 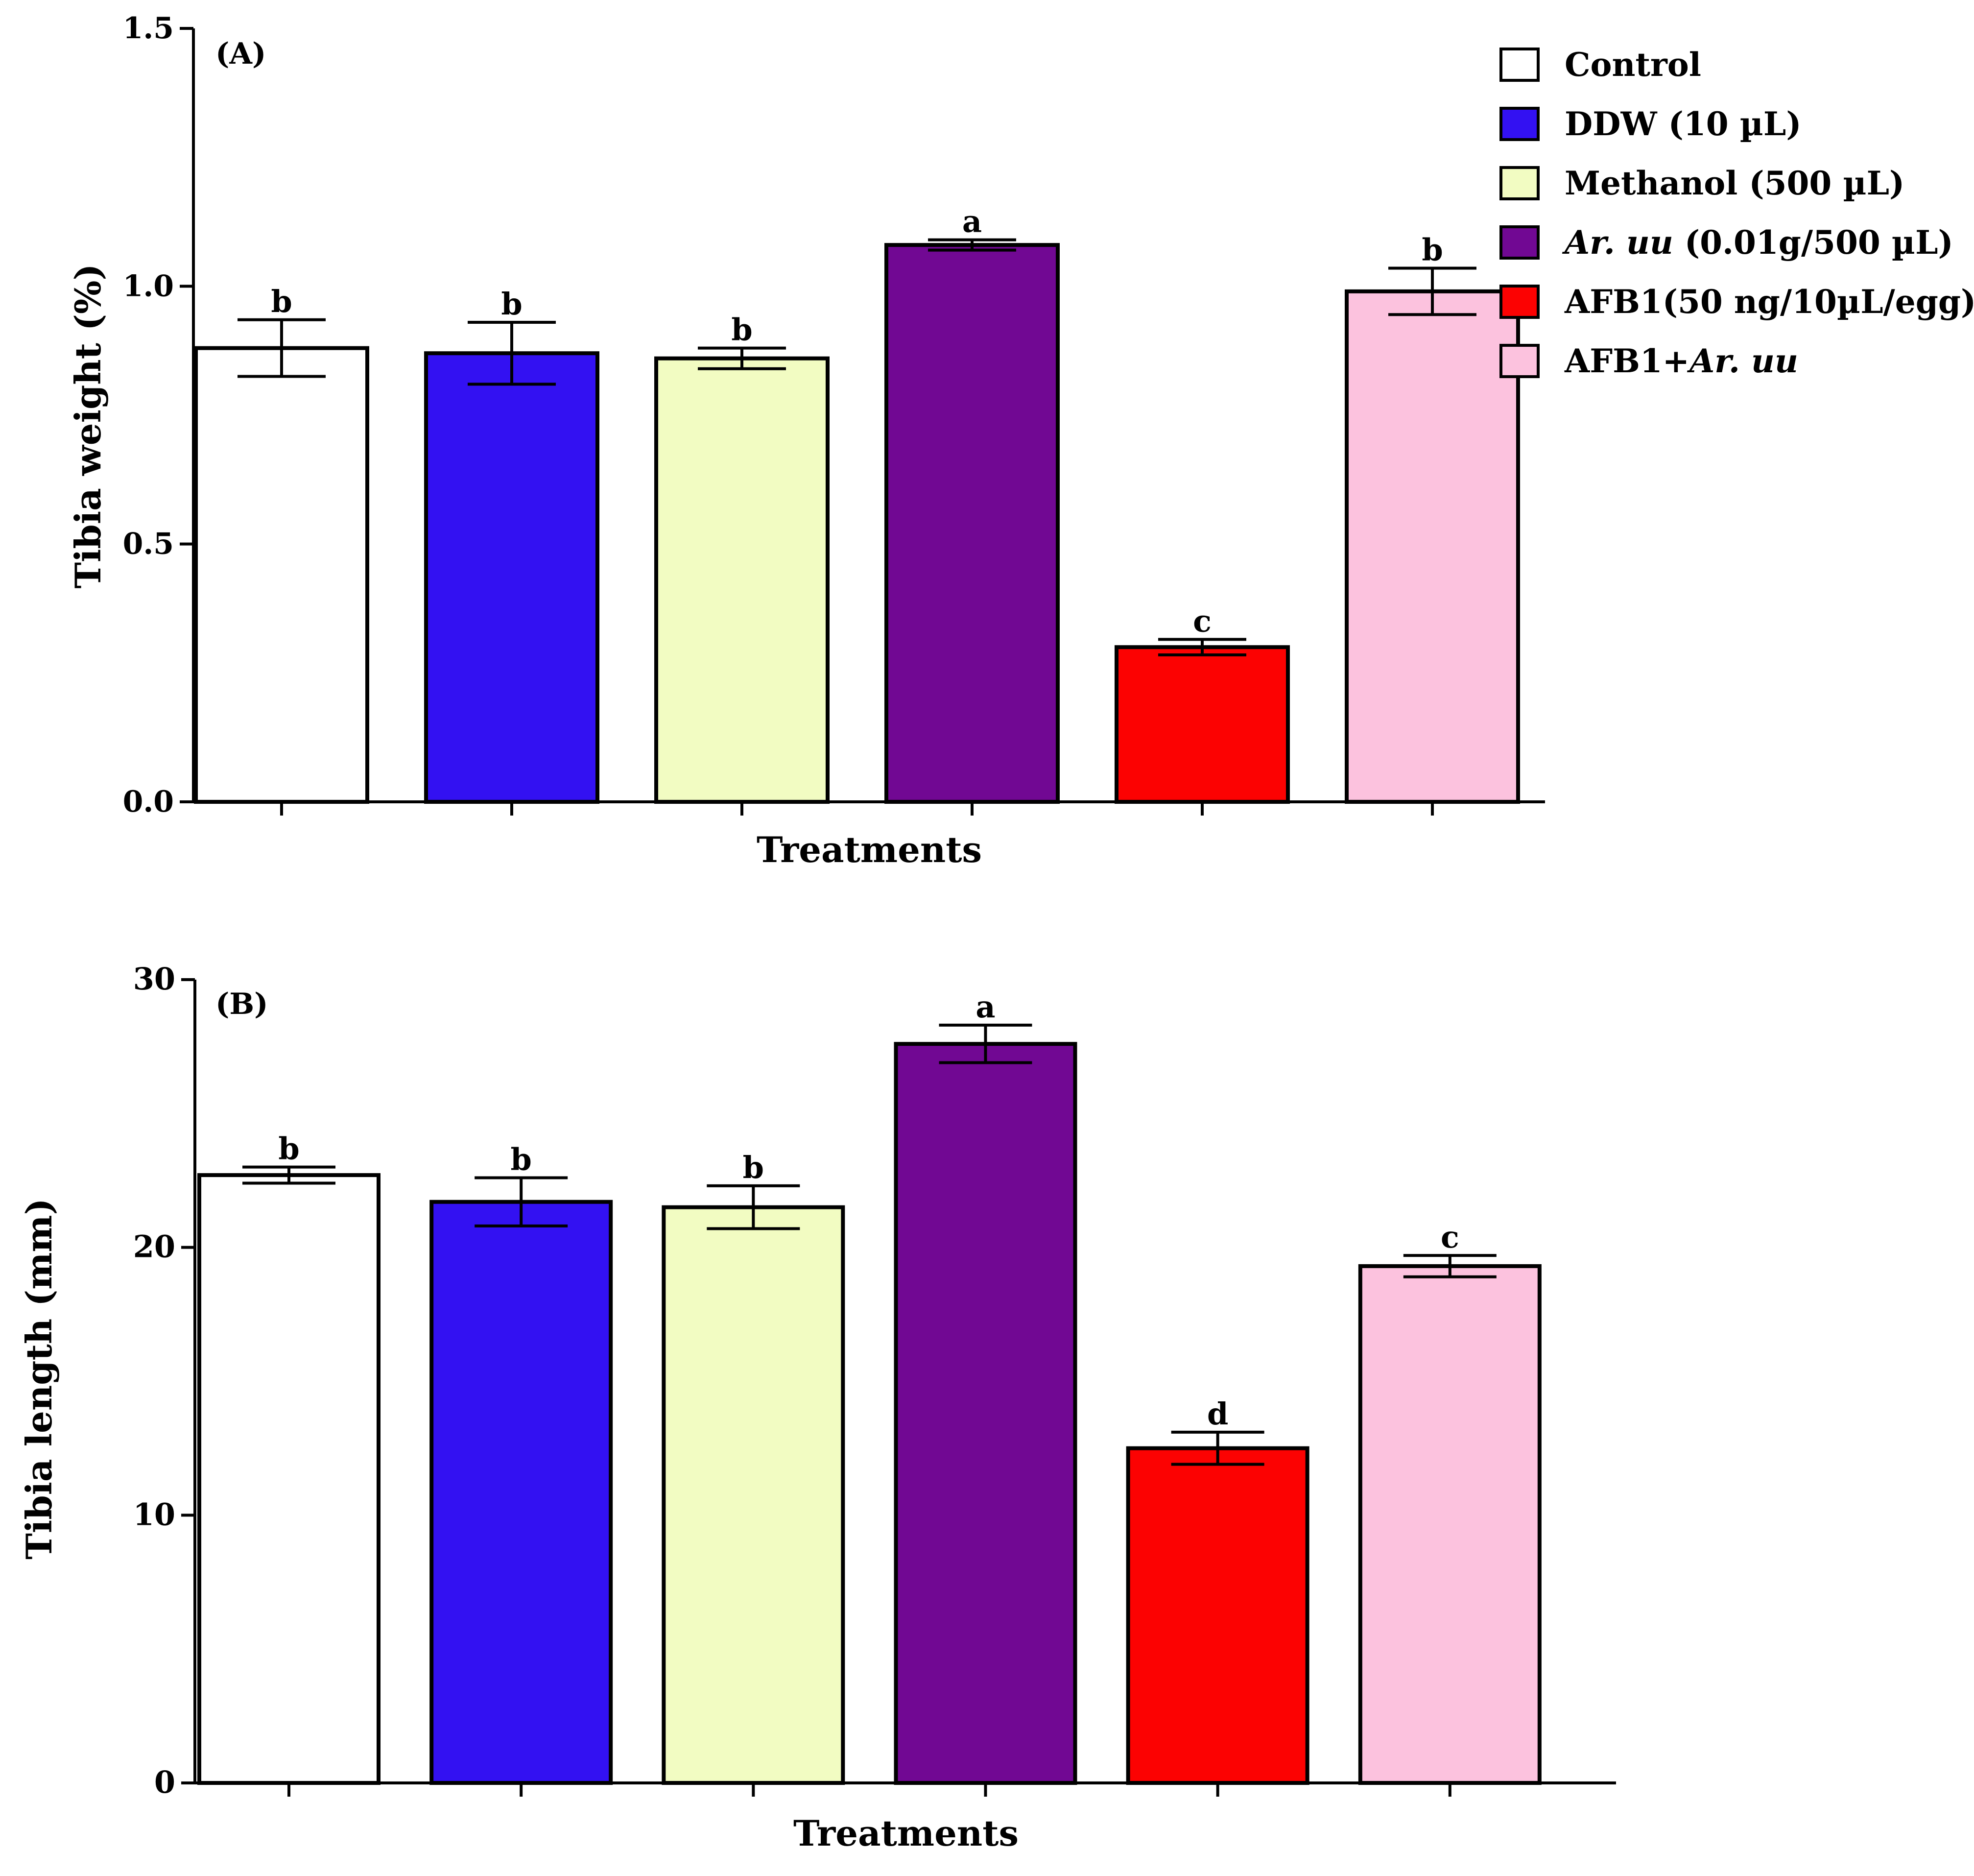 I want to click on panel-b-y-ticks: 0 10 20 30, so click(x=164, y=1380).